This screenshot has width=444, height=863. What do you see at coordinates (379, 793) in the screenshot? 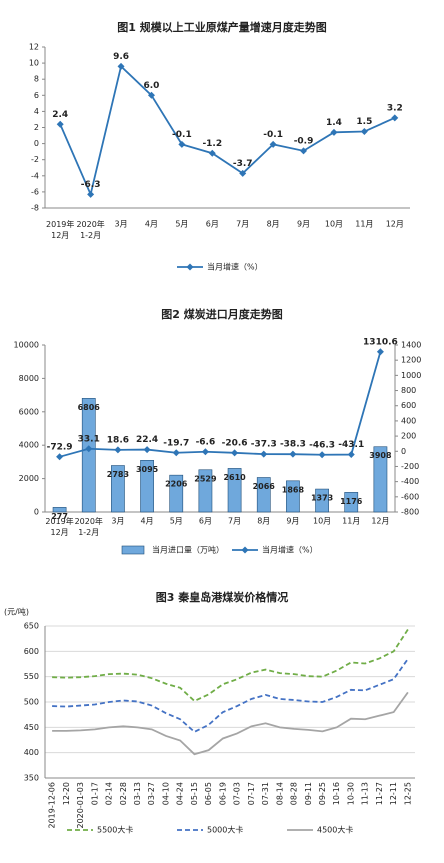
I see `x-tick-label: 11-27` at bounding box center [379, 793].